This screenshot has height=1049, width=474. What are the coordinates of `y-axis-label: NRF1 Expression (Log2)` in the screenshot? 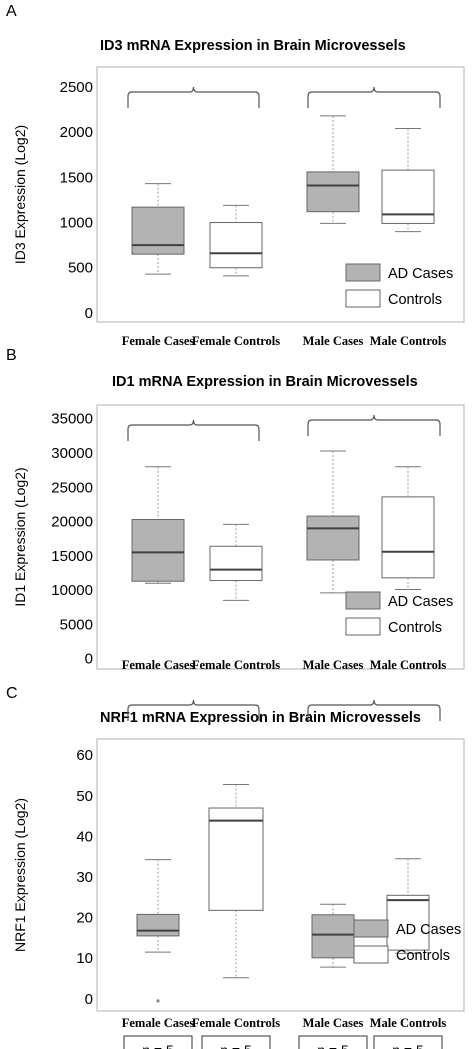 It's located at (20, 875).